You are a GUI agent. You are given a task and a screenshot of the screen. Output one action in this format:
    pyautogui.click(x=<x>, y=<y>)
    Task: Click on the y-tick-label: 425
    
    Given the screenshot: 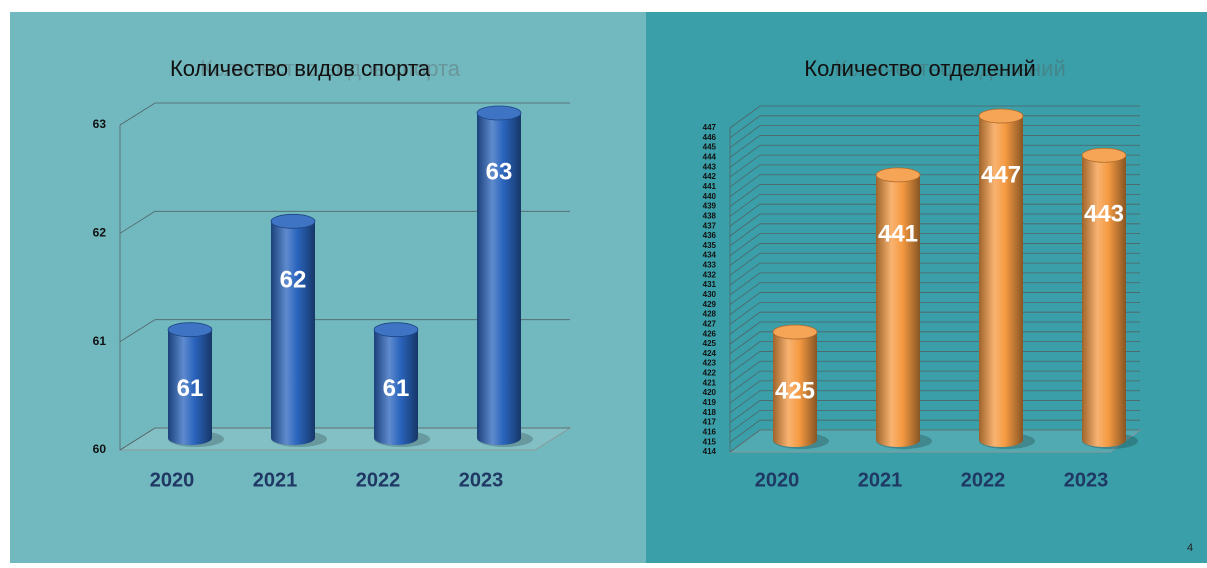 What is the action you would take?
    pyautogui.click(x=710, y=343)
    